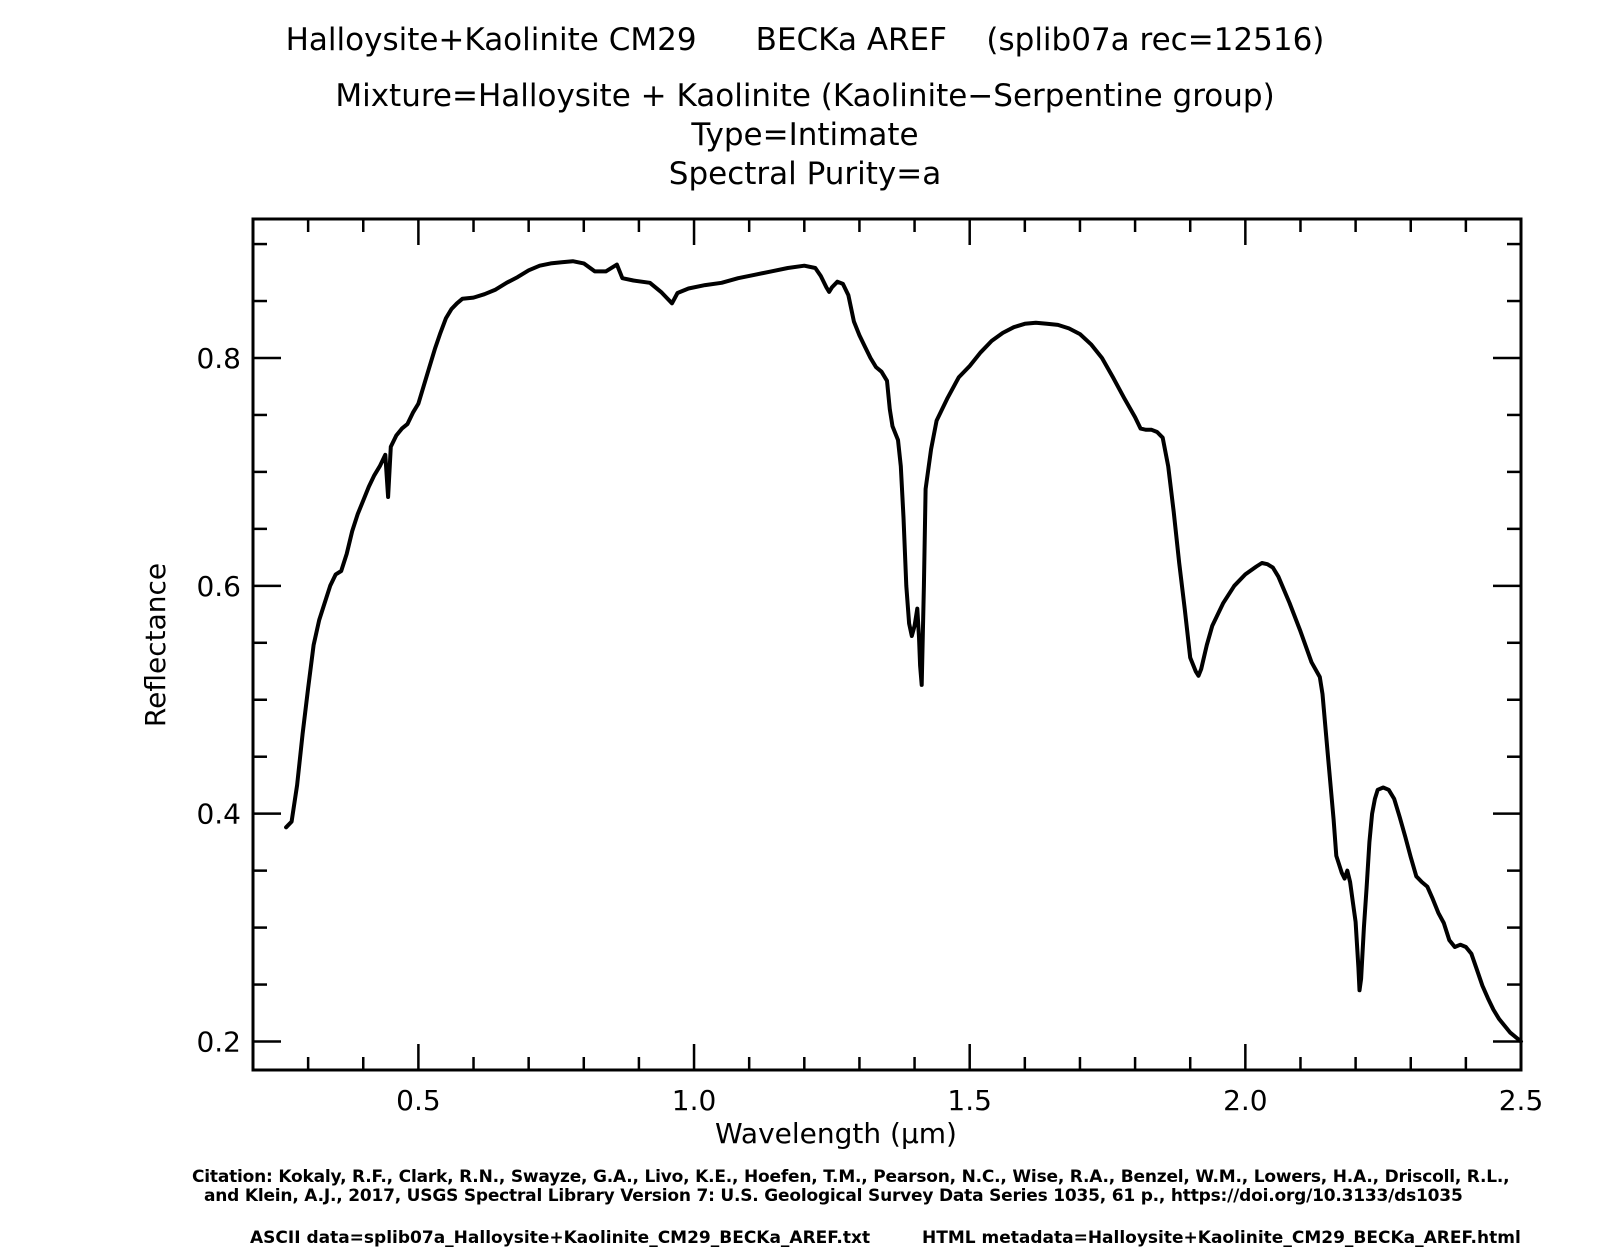 This screenshot has width=1610, height=1260. What do you see at coordinates (805, 174) in the screenshot?
I see `chart-title-line-4: Spectral Purity=a` at bounding box center [805, 174].